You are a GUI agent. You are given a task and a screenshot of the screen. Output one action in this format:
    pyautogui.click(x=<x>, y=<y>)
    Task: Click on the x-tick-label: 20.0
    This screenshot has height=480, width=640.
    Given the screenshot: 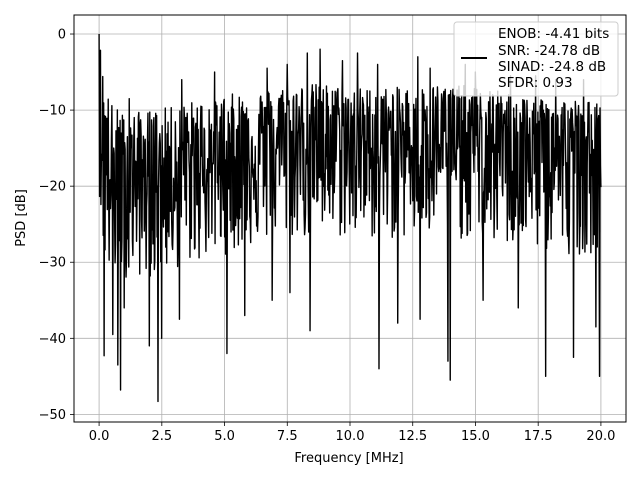 What is the action you would take?
    pyautogui.click(x=600, y=436)
    